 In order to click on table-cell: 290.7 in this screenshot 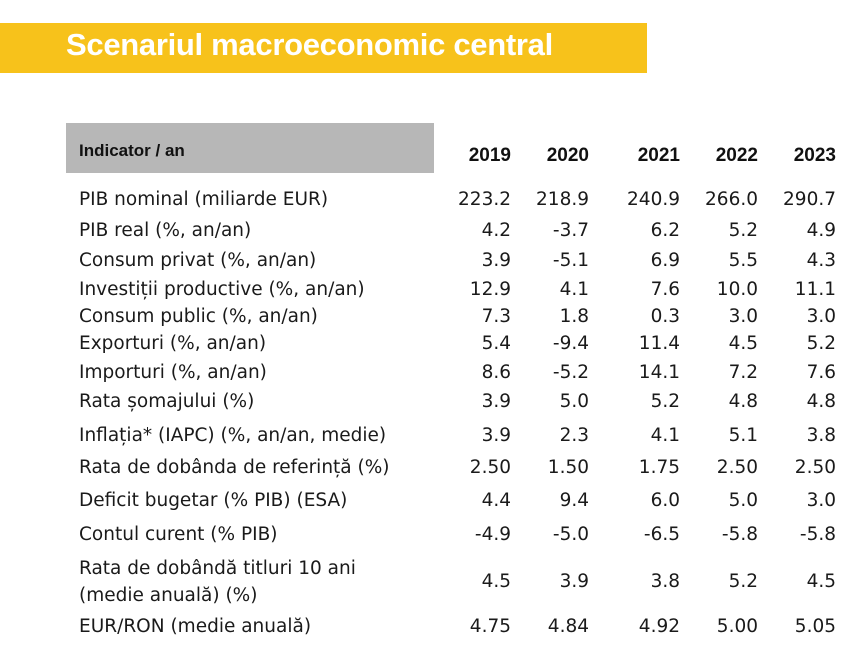, I will do `click(809, 199)`.